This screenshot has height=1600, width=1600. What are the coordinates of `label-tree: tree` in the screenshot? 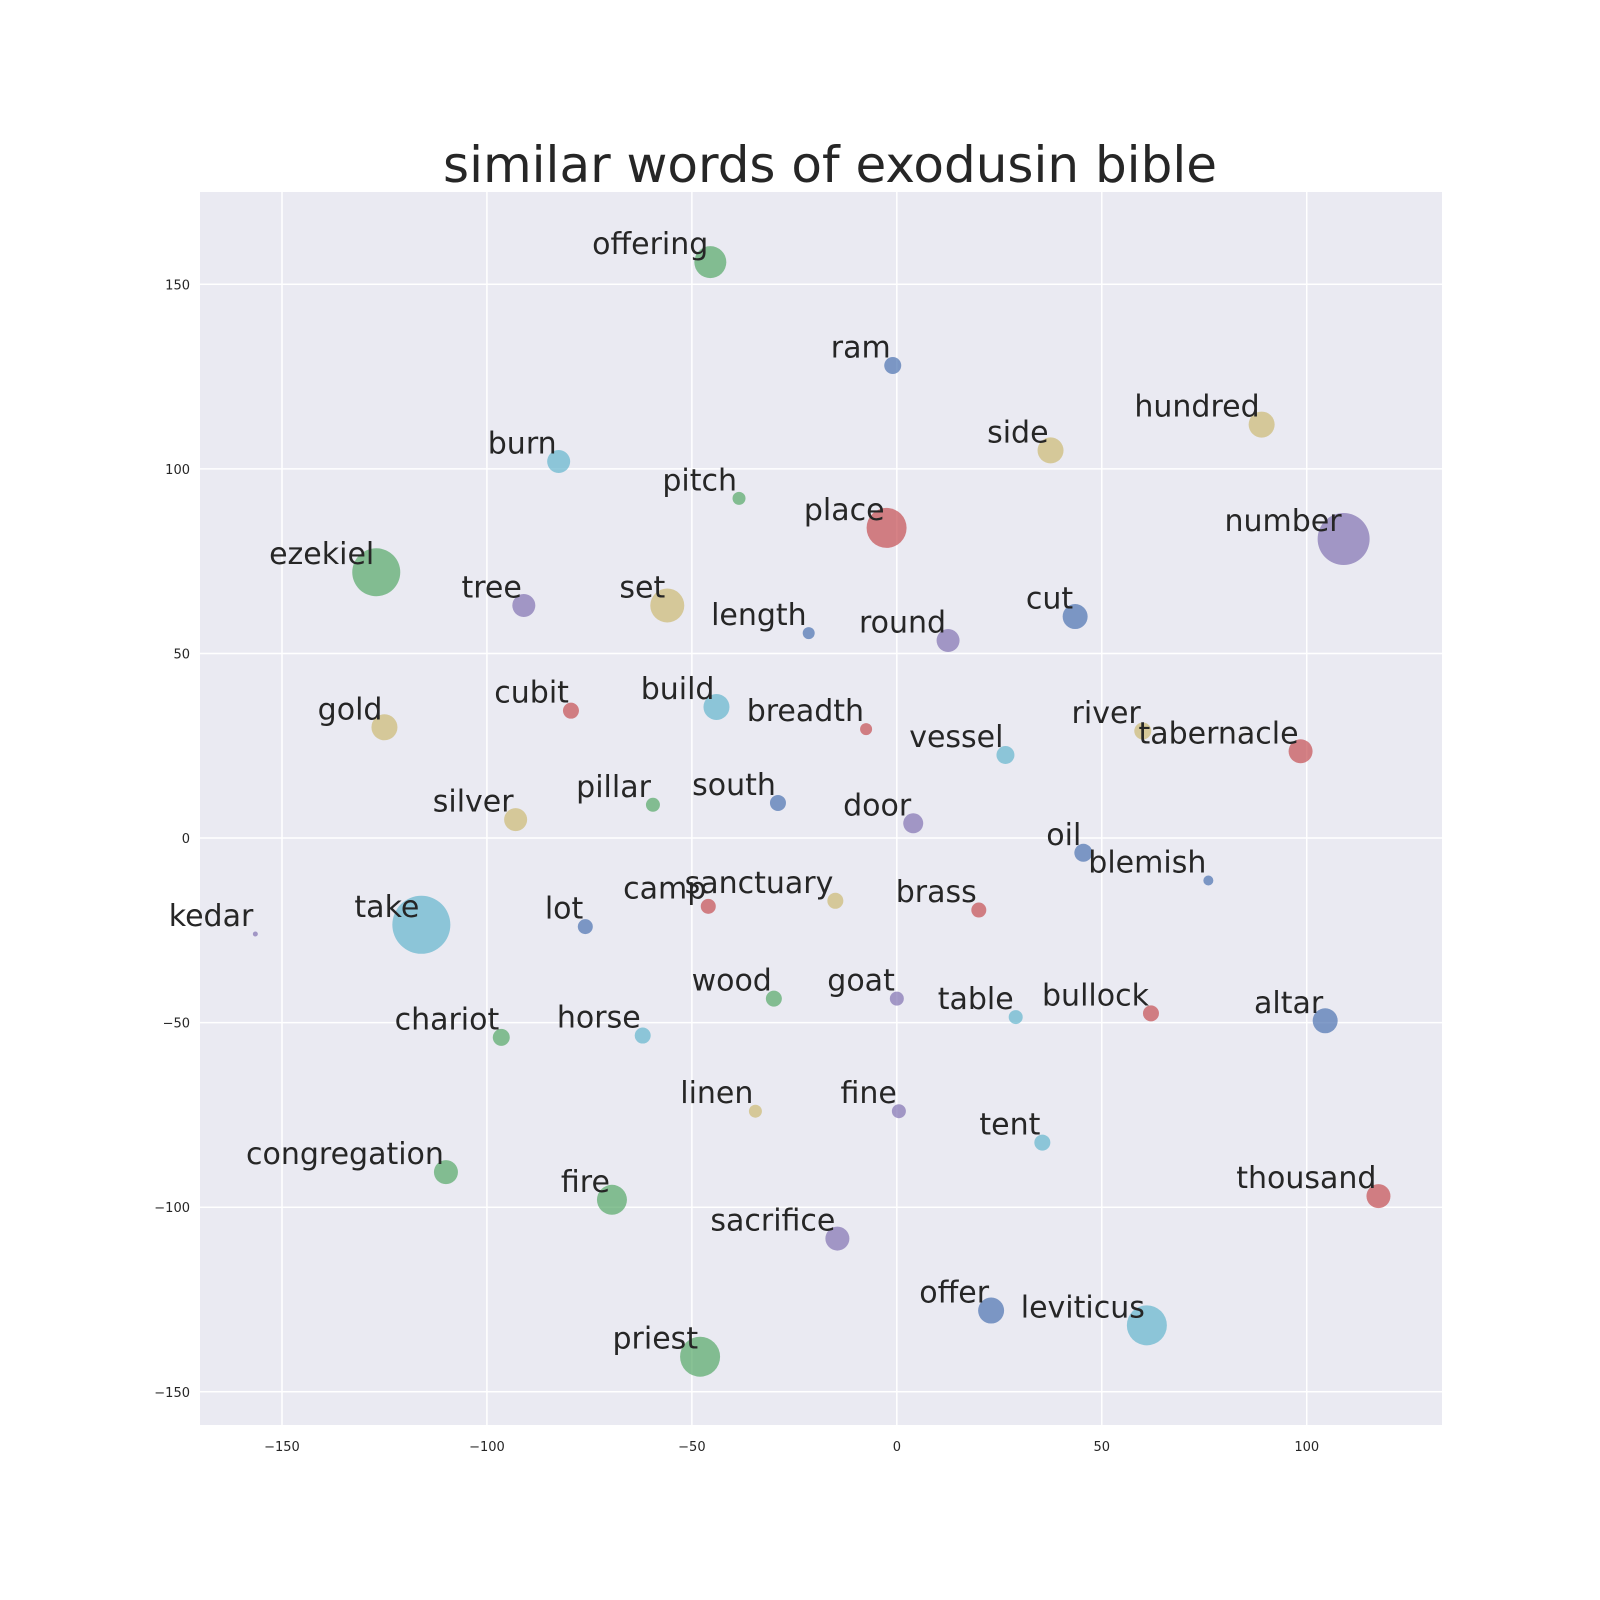 It's located at (491, 587).